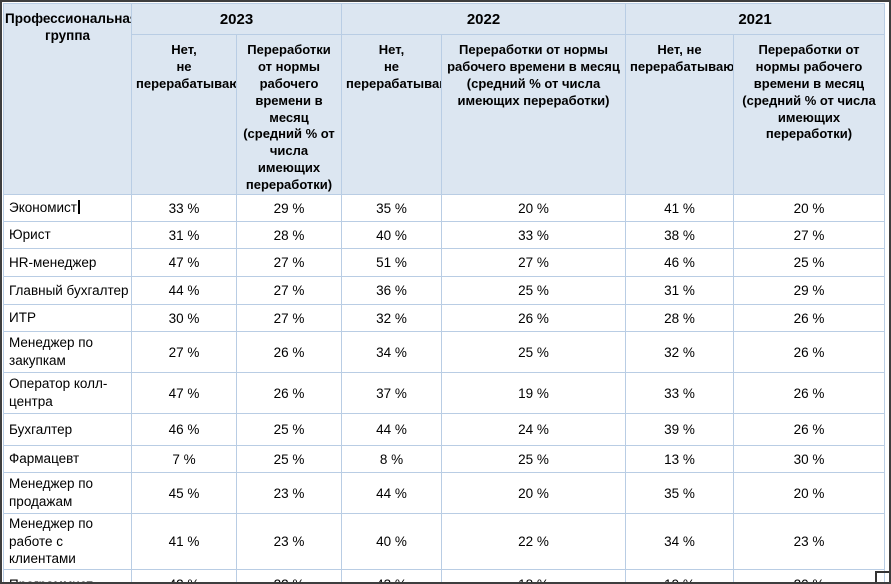 The height and width of the screenshot is (584, 891). Describe the element at coordinates (391, 575) in the screenshot. I see `cell: 43 %` at that location.